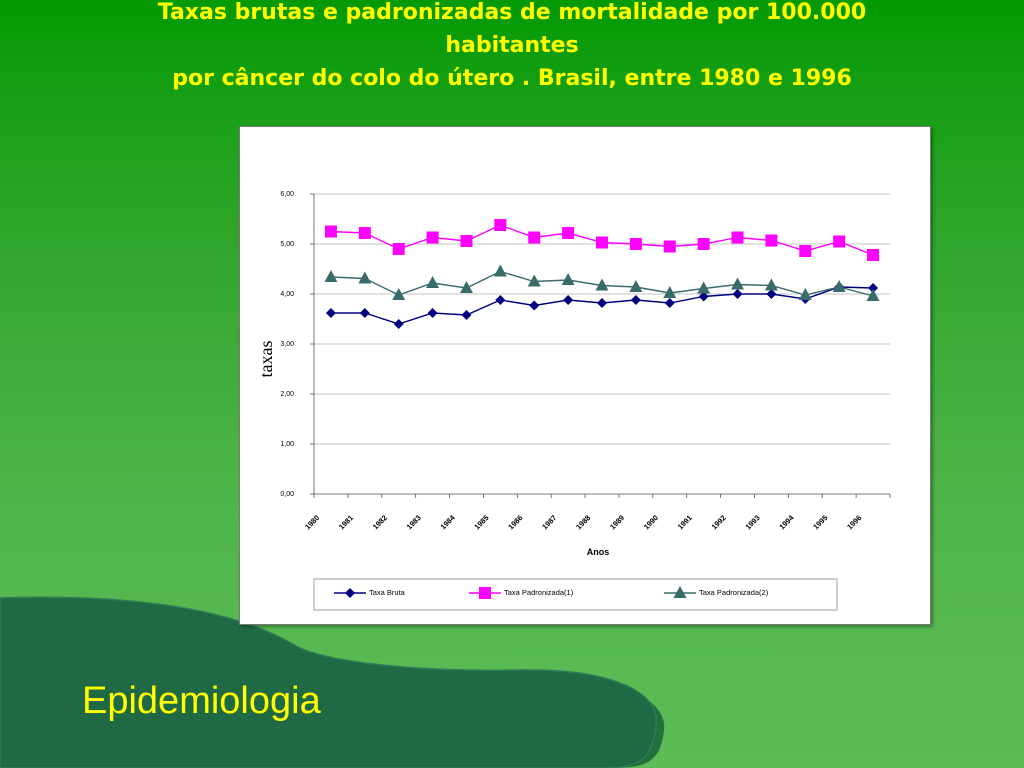  Describe the element at coordinates (448, 522) in the screenshot. I see `x-tick-label: 1984` at that location.